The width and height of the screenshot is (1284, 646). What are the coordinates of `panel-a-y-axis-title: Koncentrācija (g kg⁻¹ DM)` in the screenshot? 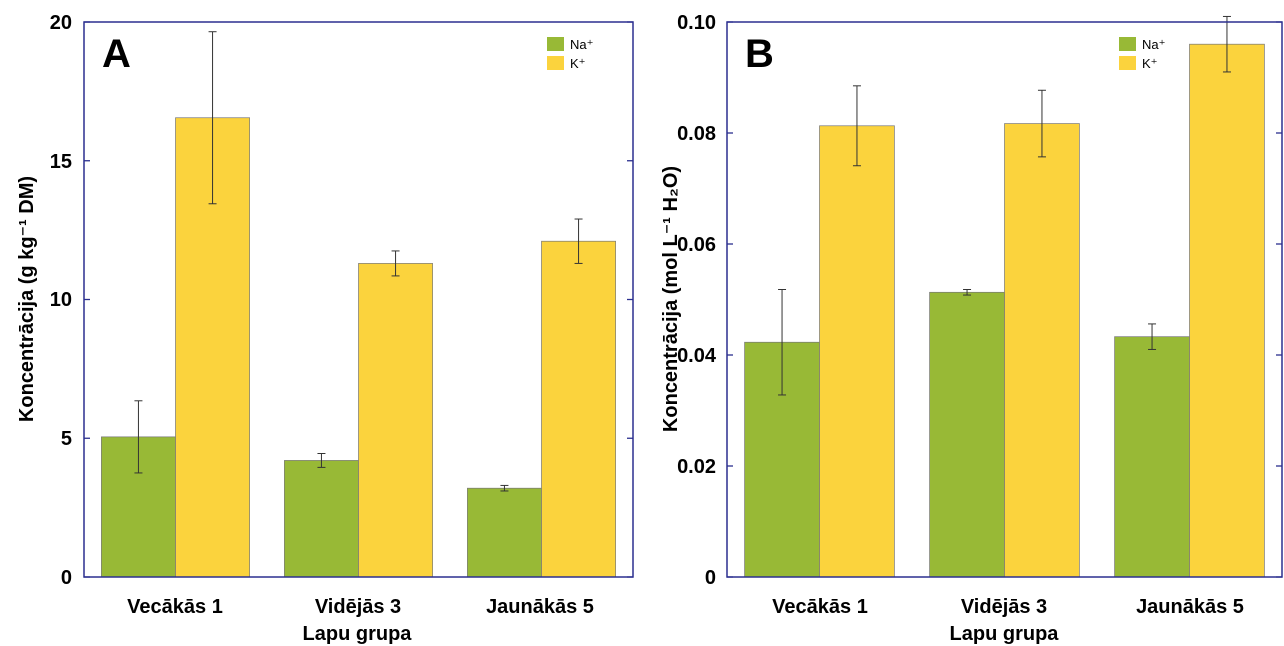 It's located at (27, 299).